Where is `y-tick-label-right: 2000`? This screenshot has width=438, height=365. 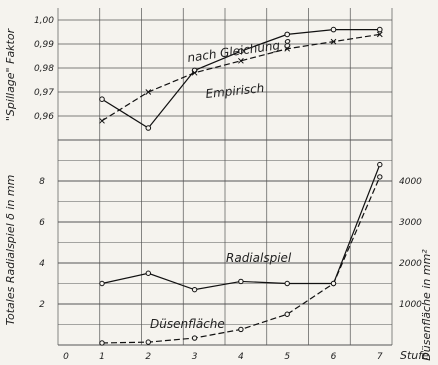
y-tick-label-right: 2000 is located at coordinates (410, 264).